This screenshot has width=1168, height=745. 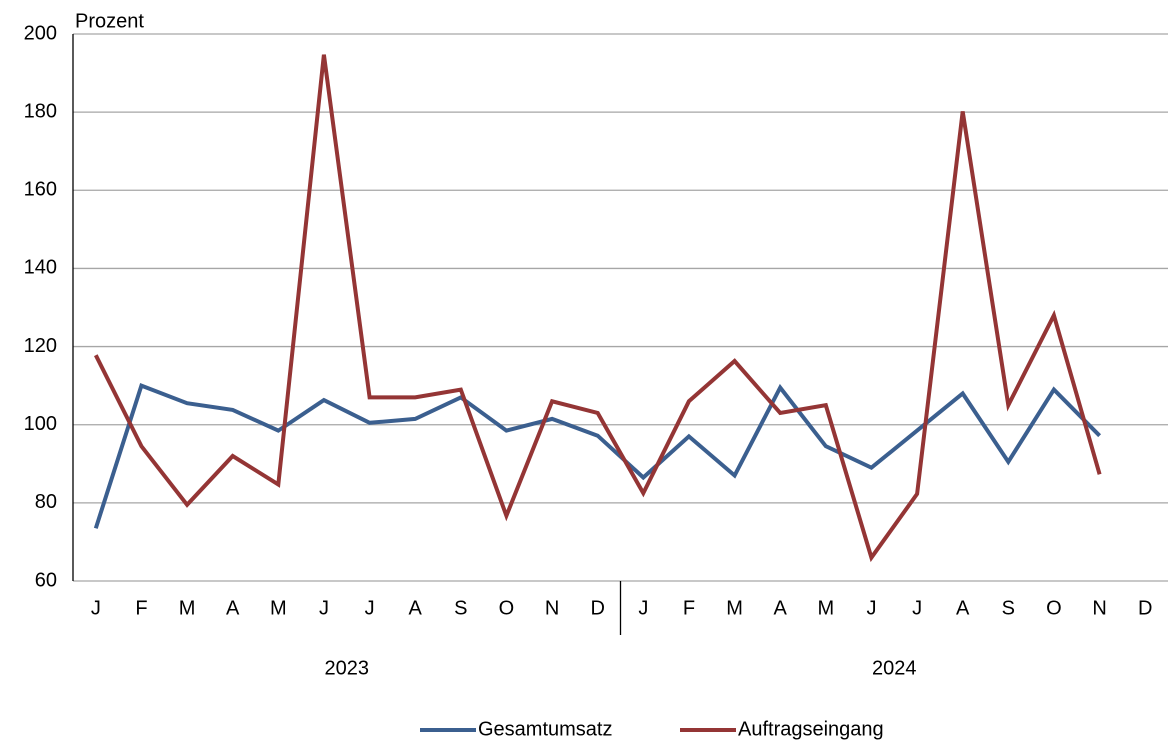 I want to click on y-tick-label: 180, so click(x=40, y=111).